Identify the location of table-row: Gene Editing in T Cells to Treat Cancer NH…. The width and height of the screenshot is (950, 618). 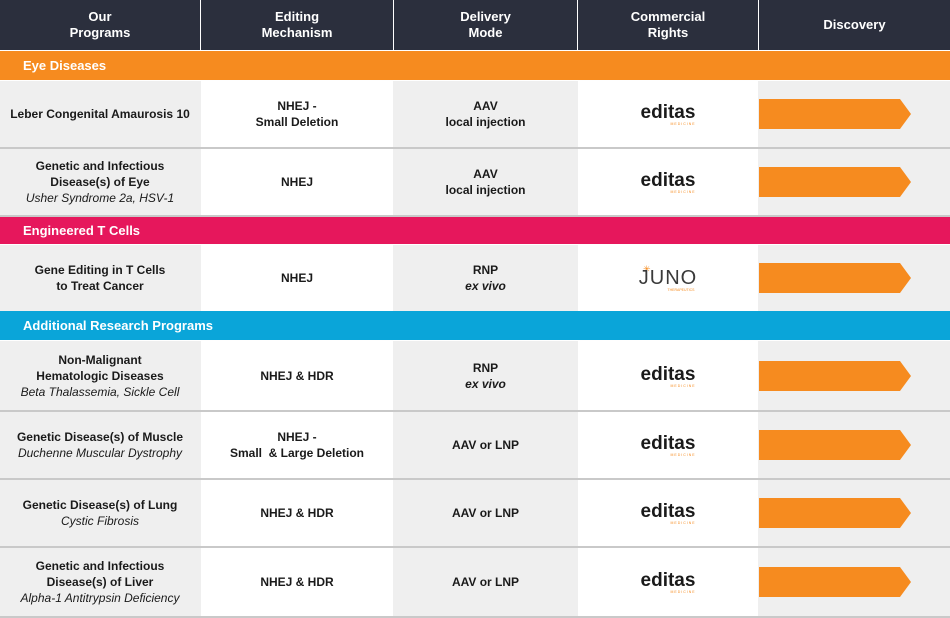
(475, 278).